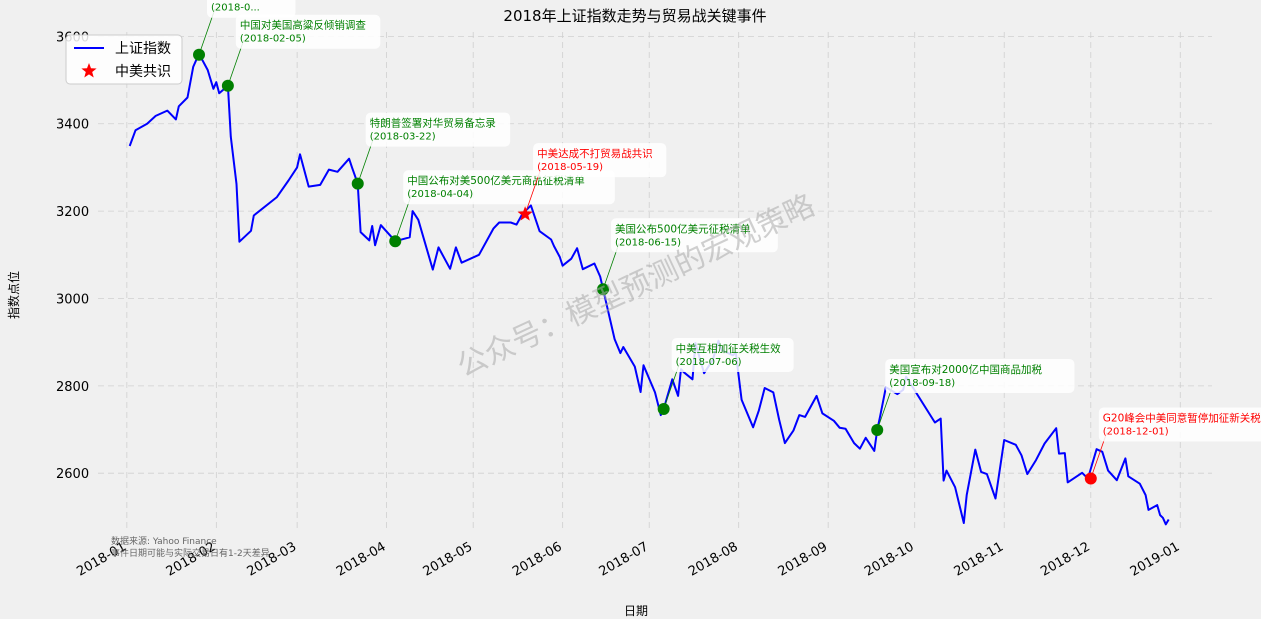 Image resolution: width=1261 pixels, height=619 pixels. I want to click on y-tick-label: 3200, so click(72, 212).